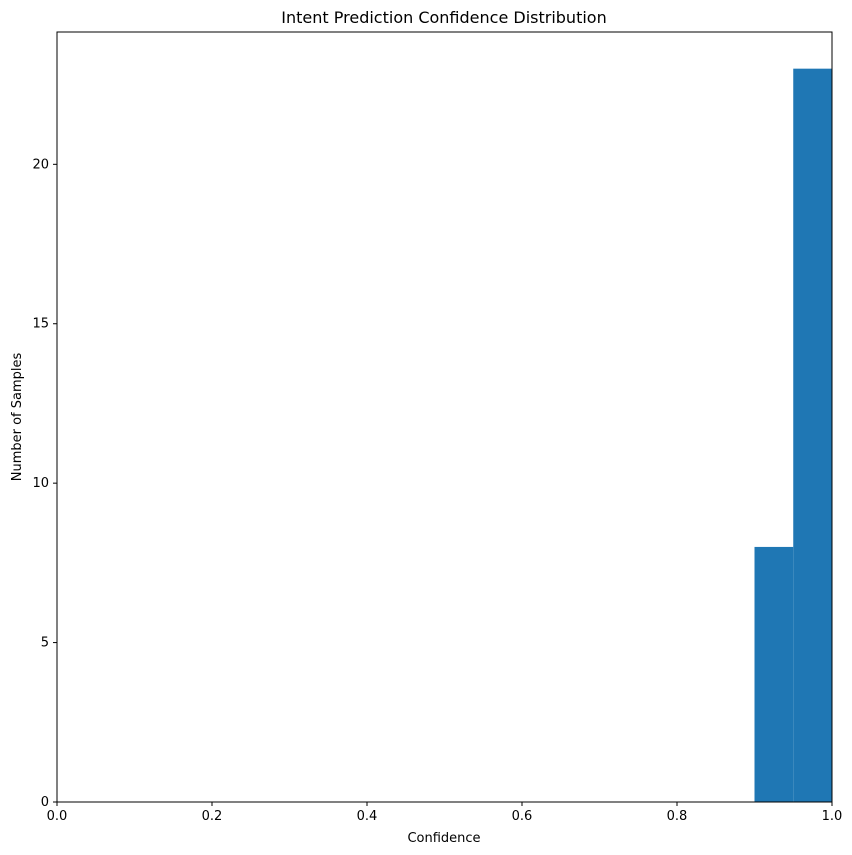 The height and width of the screenshot is (855, 852). What do you see at coordinates (677, 816) in the screenshot?
I see `x-tick-label: 0.8` at bounding box center [677, 816].